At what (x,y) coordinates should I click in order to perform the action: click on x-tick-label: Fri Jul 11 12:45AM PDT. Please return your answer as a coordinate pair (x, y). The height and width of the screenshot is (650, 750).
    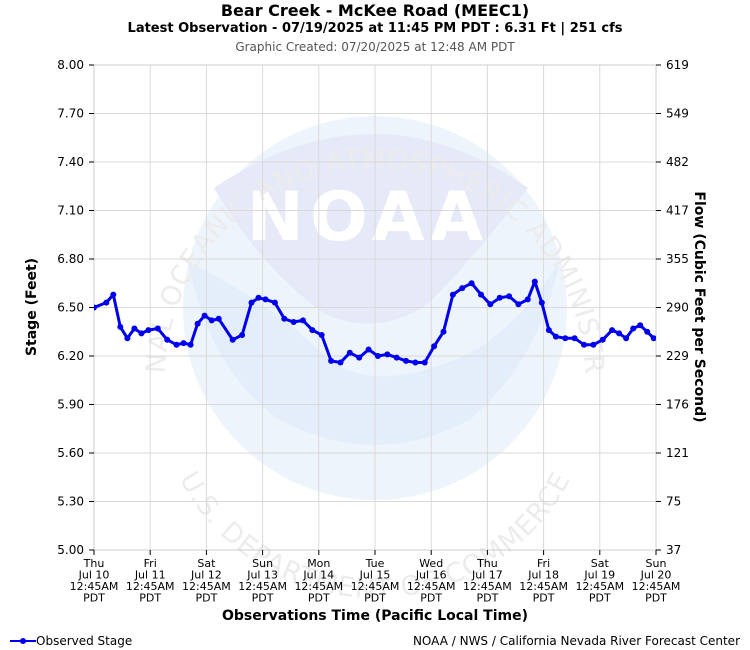
    Looking at the image, I should click on (150, 581).